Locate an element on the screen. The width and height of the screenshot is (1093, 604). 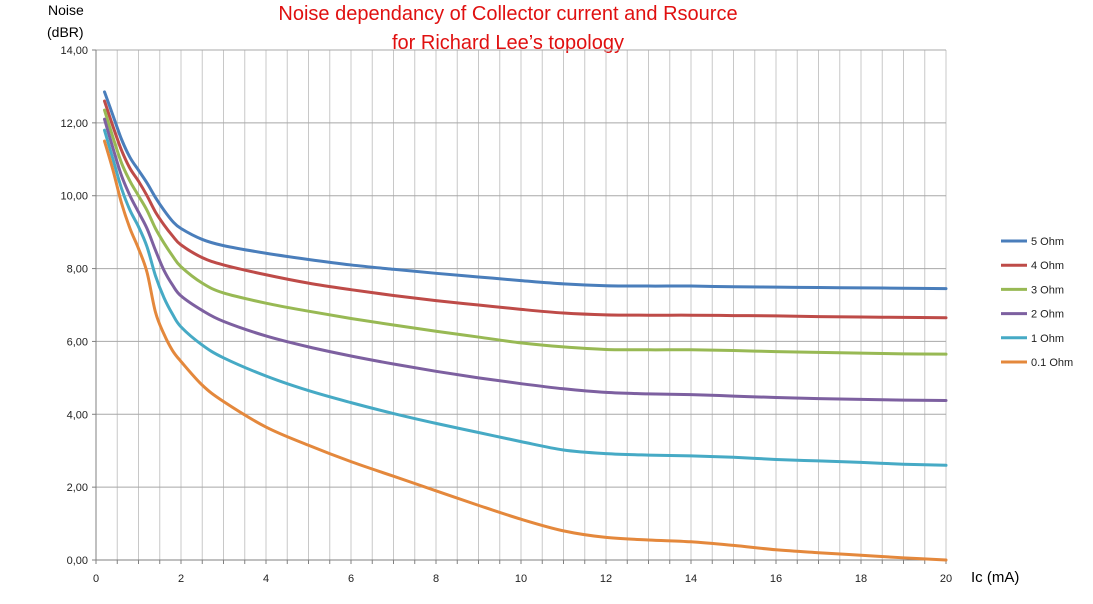
x-tick-label: 14 is located at coordinates (691, 579).